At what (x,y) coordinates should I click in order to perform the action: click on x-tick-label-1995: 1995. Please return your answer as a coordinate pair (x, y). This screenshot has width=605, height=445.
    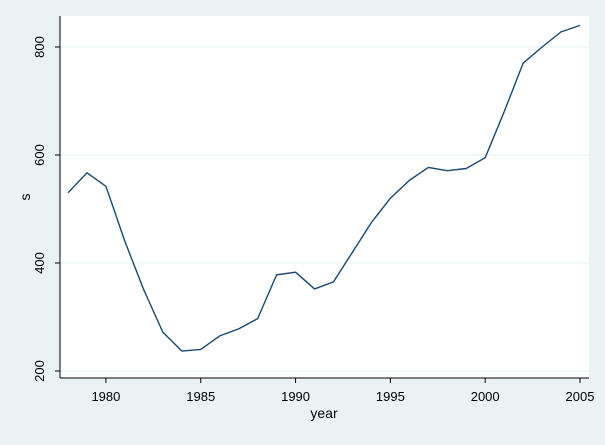
    Looking at the image, I should click on (390, 396).